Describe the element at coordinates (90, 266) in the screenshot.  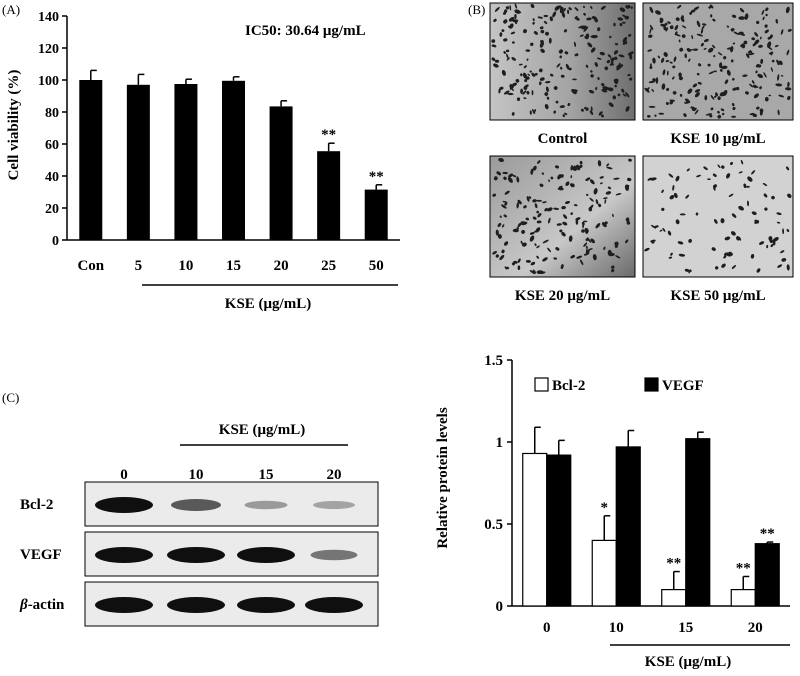
I see `chart-a-xtick-label-0: Con` at that location.